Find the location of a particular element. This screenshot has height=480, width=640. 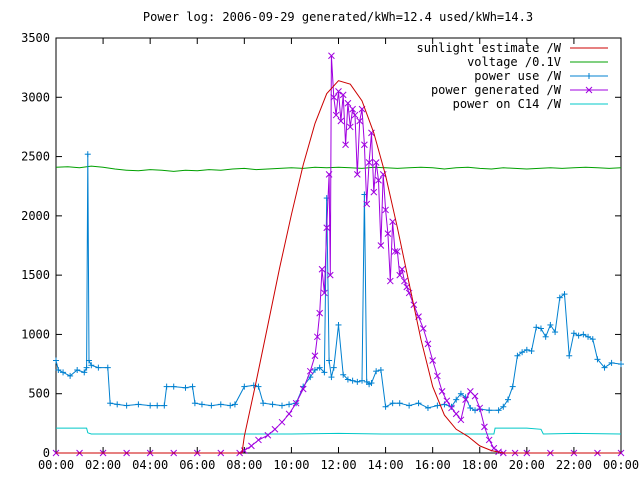

x-tick-label: 10:00 is located at coordinates (291, 465).